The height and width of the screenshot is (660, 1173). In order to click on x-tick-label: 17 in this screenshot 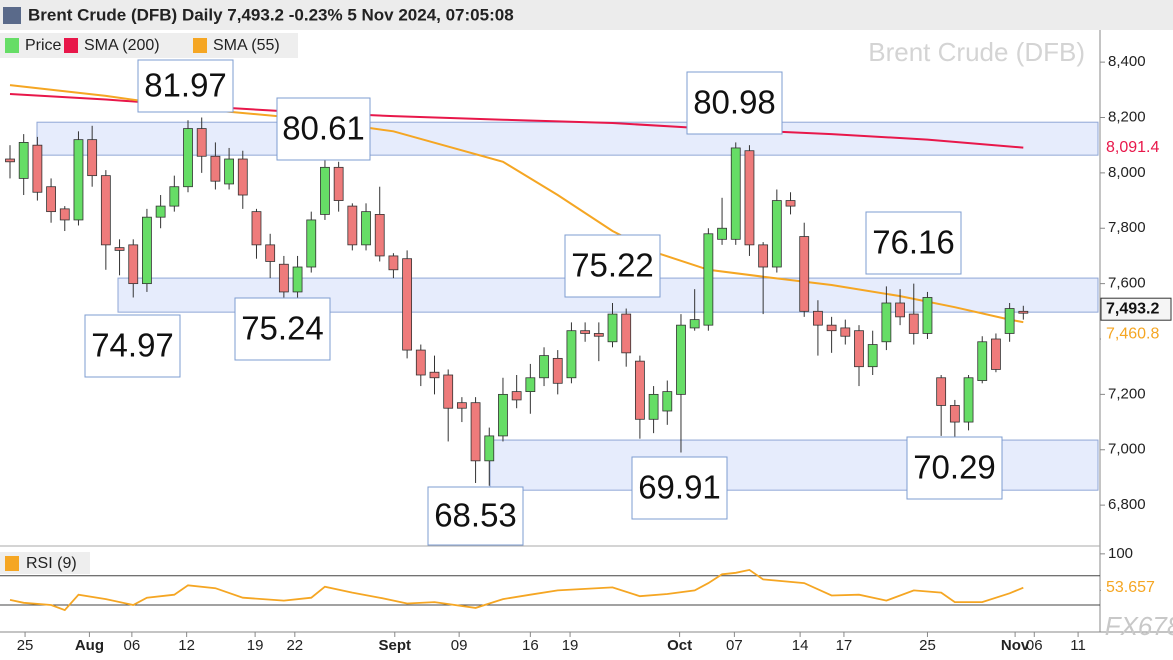, I will do `click(844, 645)`.